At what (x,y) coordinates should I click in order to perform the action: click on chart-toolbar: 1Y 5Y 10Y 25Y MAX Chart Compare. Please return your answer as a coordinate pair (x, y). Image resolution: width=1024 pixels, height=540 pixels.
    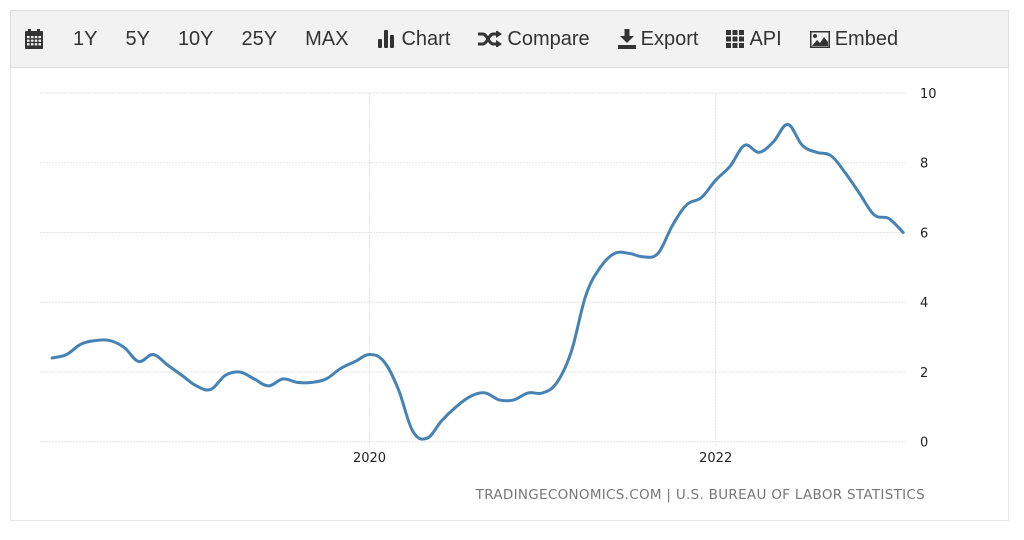
    Looking at the image, I should click on (509, 39).